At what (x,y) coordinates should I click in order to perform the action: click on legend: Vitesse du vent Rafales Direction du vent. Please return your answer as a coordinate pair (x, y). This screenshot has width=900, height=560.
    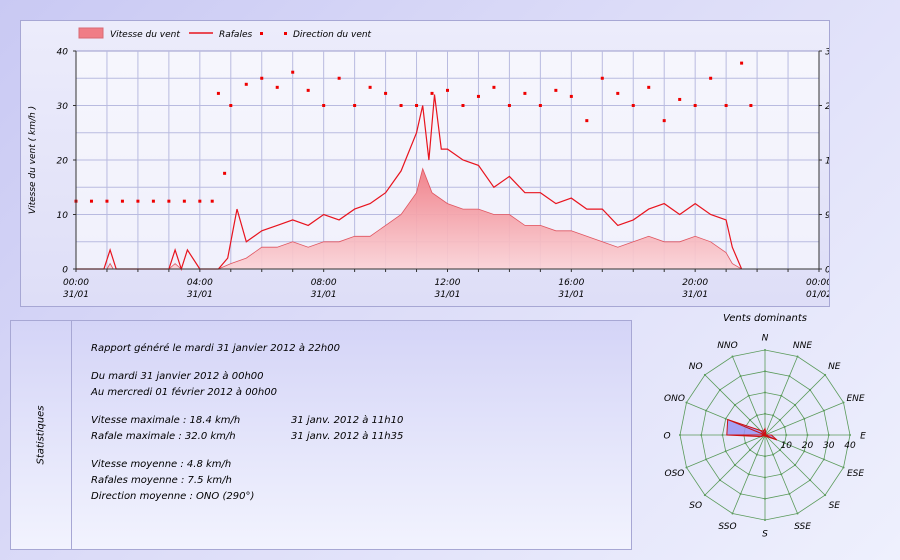
    Looking at the image, I should click on (225, 33).